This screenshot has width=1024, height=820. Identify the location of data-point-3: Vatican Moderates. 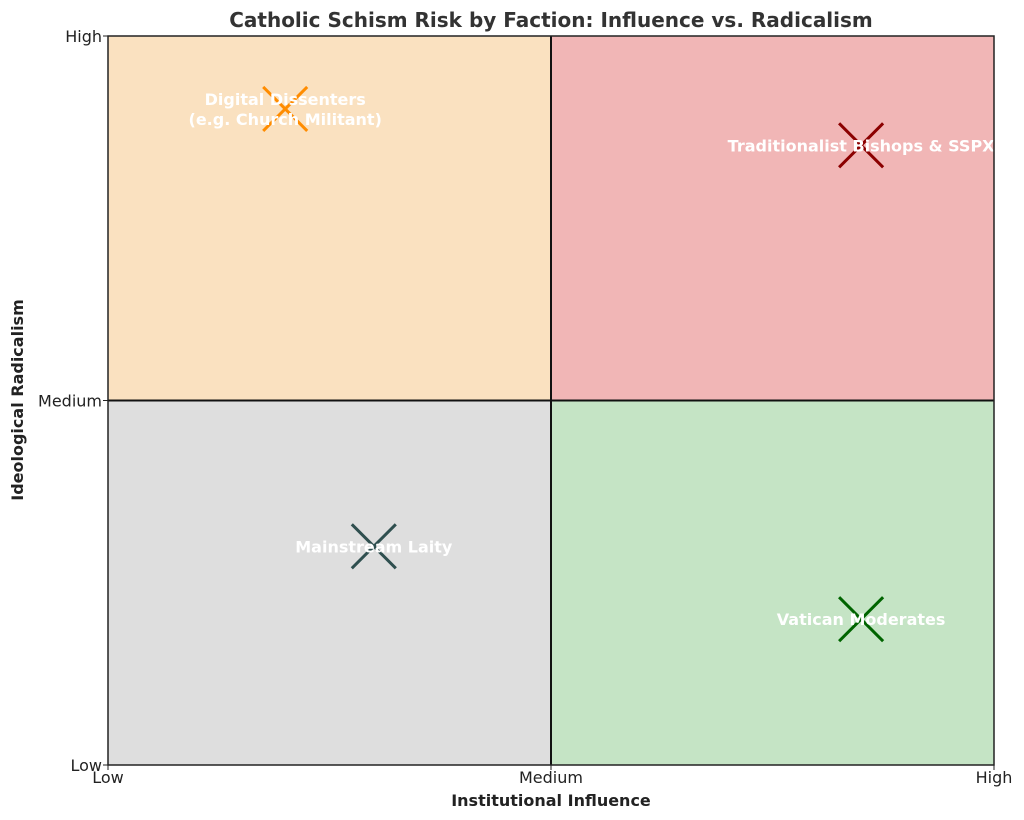
(861, 619).